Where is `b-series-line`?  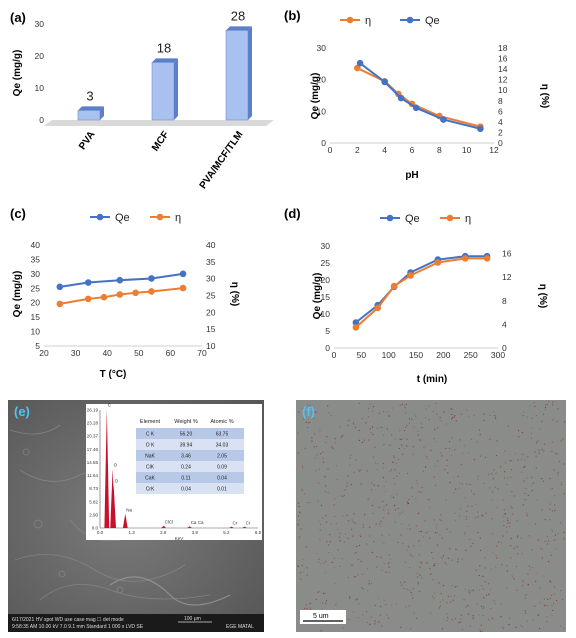
b-series-line is located at coordinates (420, 96).